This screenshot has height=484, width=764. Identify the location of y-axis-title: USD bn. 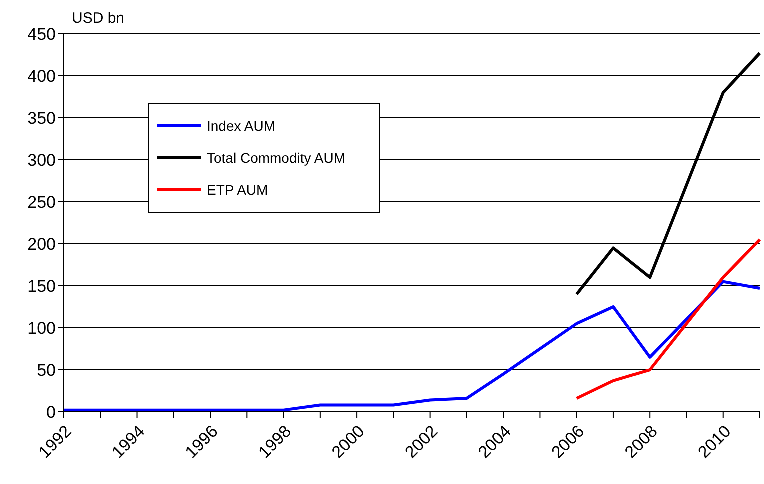
(98, 18).